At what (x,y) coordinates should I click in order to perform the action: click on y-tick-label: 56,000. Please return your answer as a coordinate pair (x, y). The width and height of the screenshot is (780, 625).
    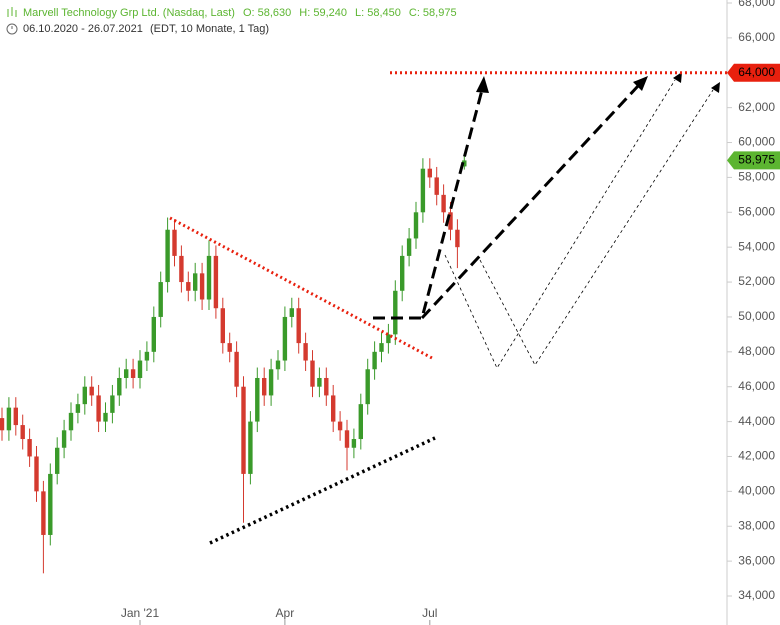
    Looking at the image, I should click on (756, 211).